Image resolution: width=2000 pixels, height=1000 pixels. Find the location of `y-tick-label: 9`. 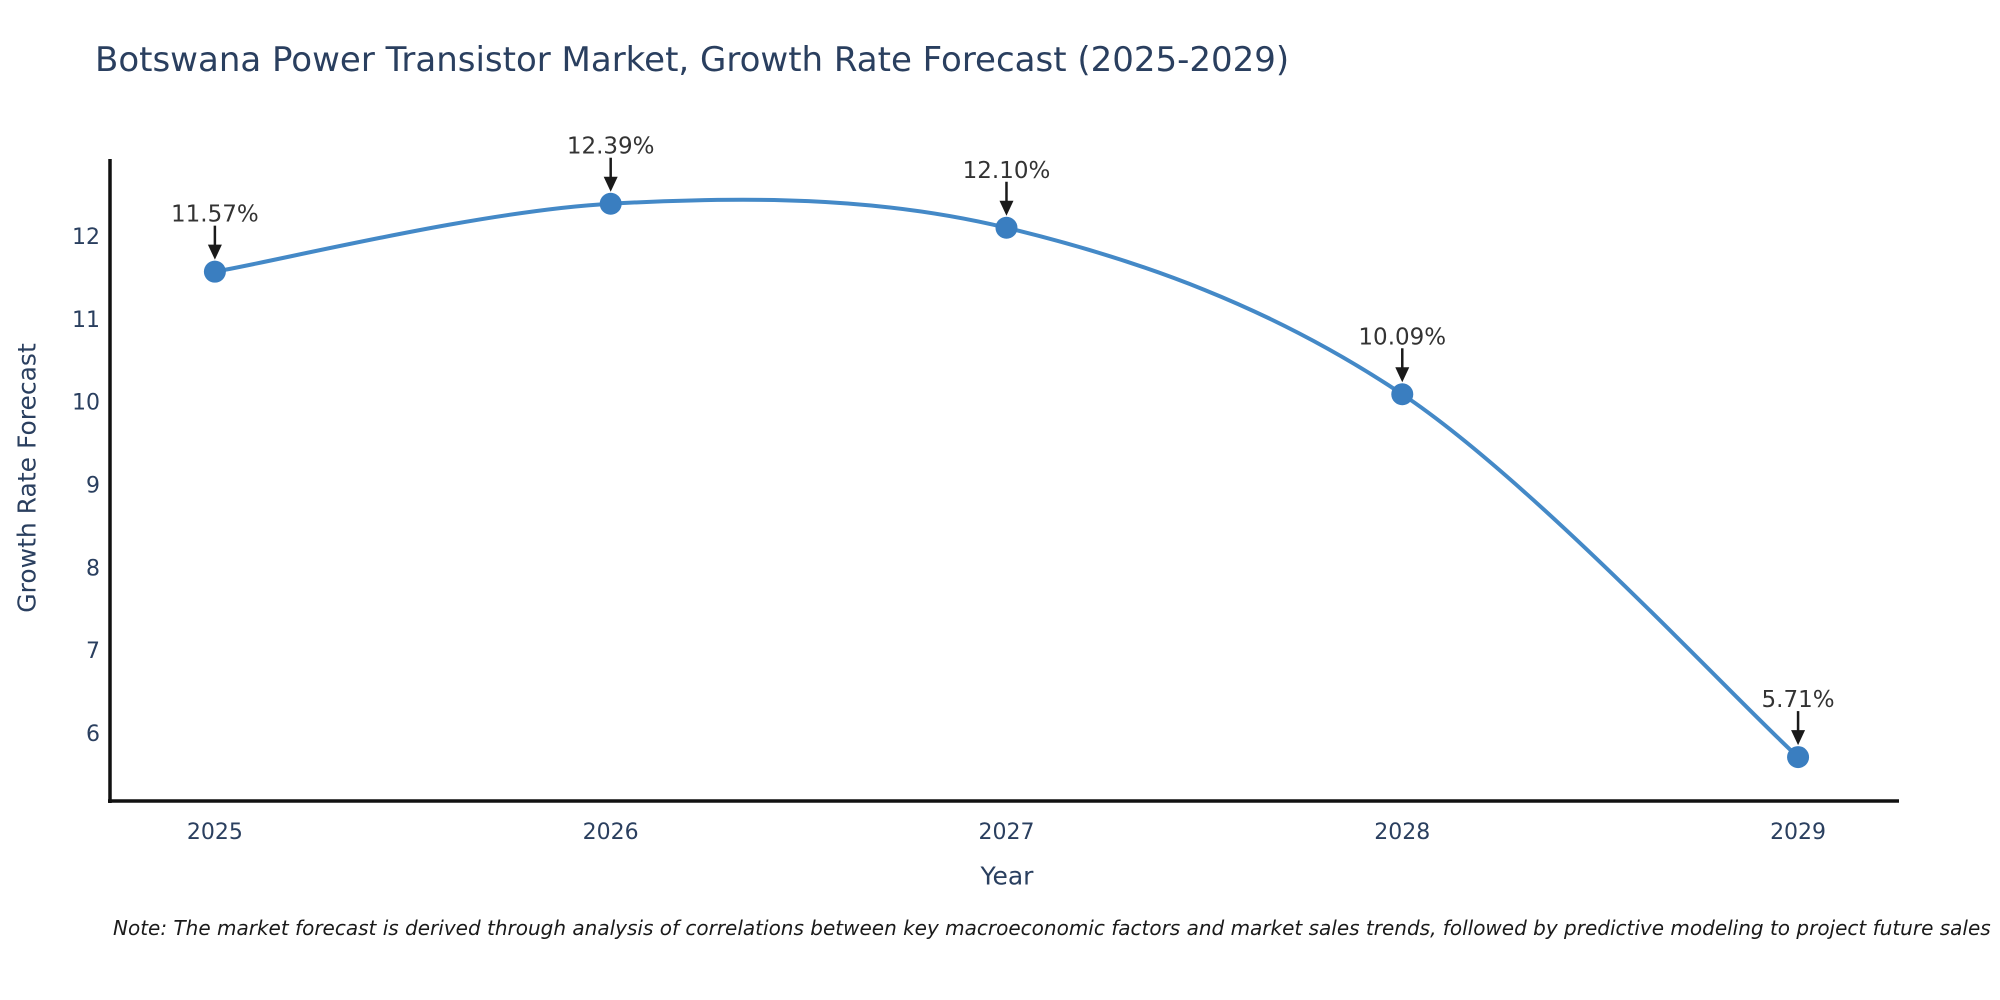

y-tick-label: 9 is located at coordinates (93, 486).